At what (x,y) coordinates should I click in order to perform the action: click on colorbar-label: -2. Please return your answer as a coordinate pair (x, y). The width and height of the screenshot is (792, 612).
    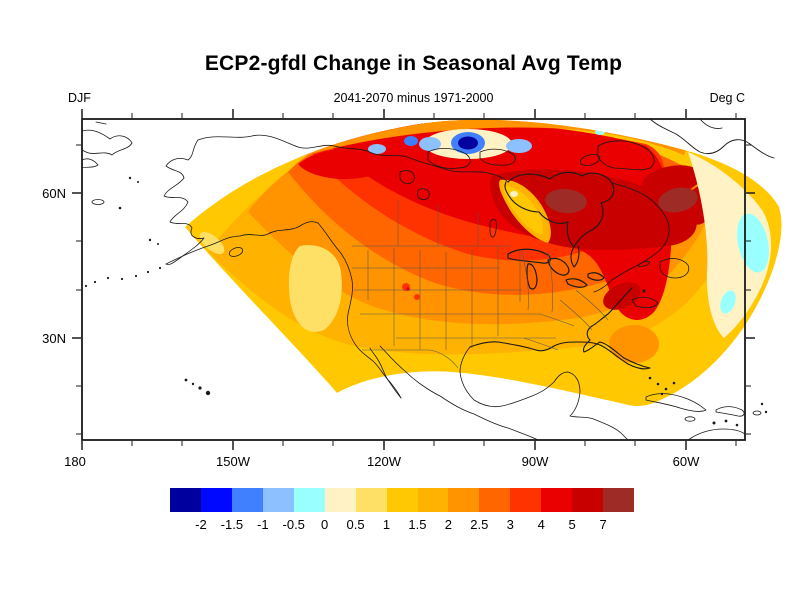
    Looking at the image, I should click on (201, 524).